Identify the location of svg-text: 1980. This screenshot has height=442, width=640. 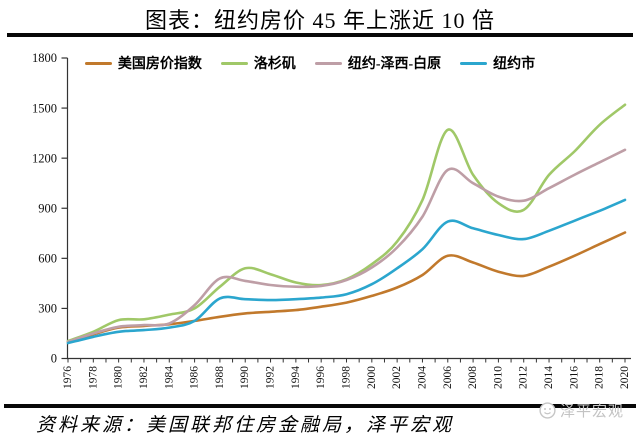
(119, 377).